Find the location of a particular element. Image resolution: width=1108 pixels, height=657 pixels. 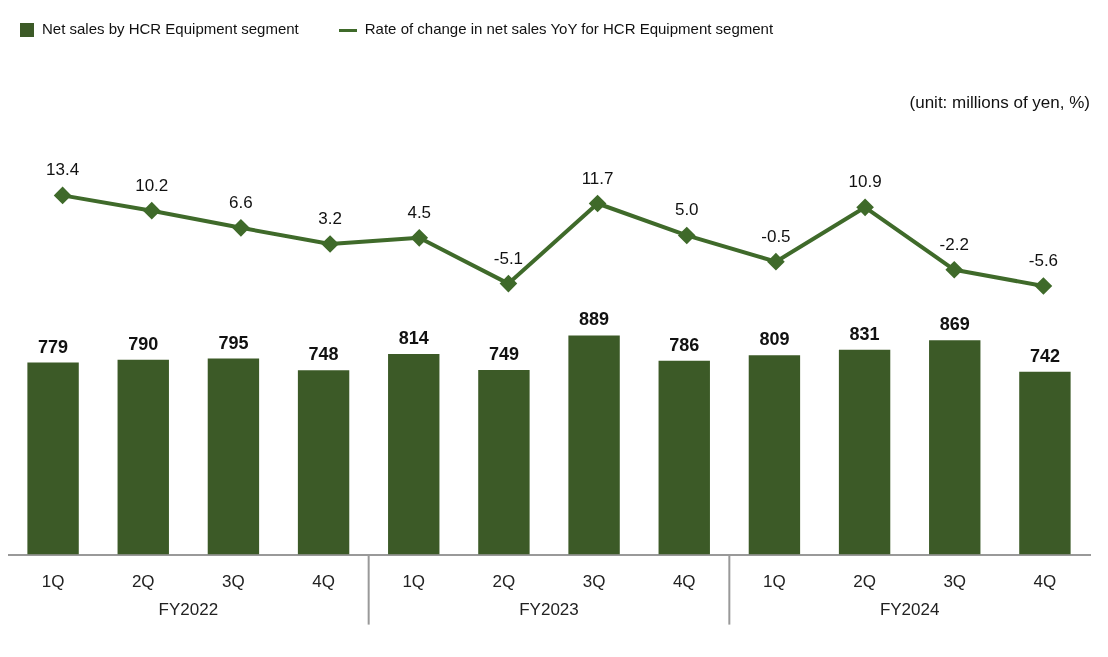

data-label: -0.5 is located at coordinates (776, 236).